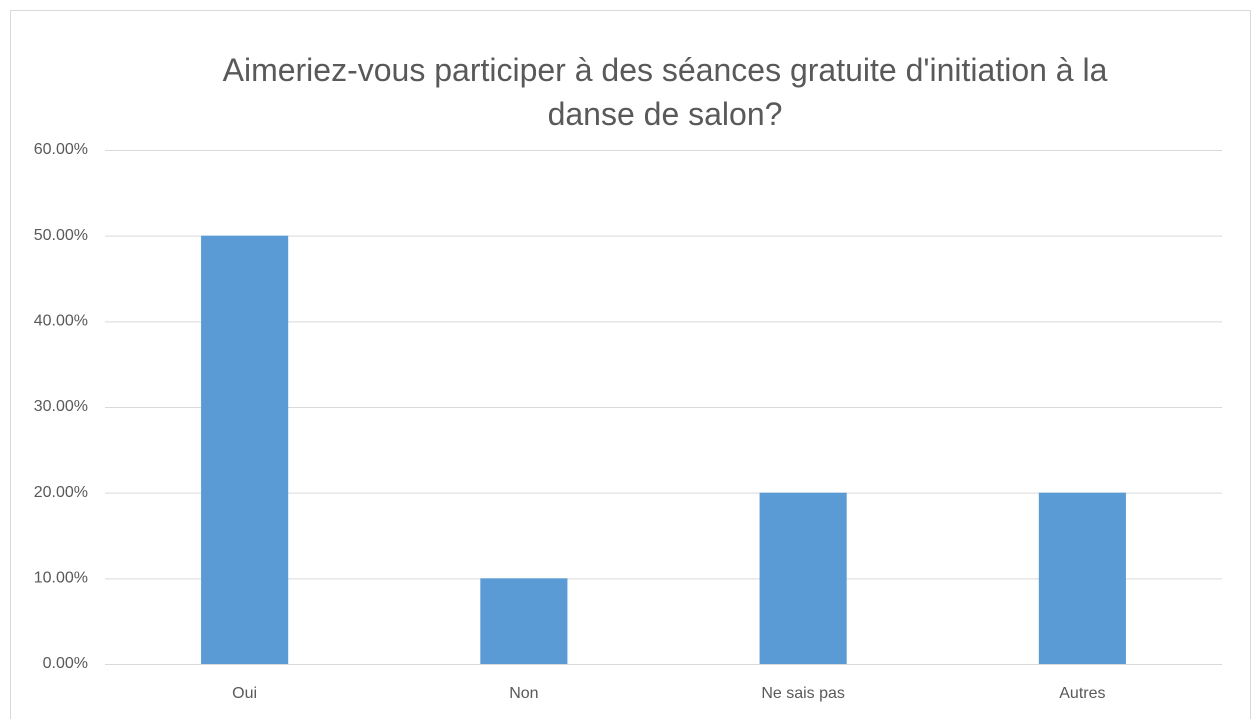 This screenshot has width=1252, height=719. I want to click on y-tick-label: 60.00%, so click(61, 149).